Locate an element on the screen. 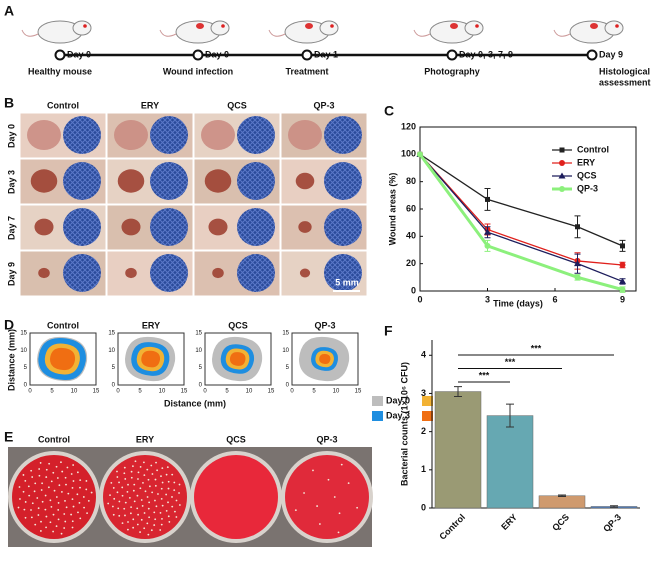 The image size is (651, 562). legend-label: ERY is located at coordinates (586, 162).